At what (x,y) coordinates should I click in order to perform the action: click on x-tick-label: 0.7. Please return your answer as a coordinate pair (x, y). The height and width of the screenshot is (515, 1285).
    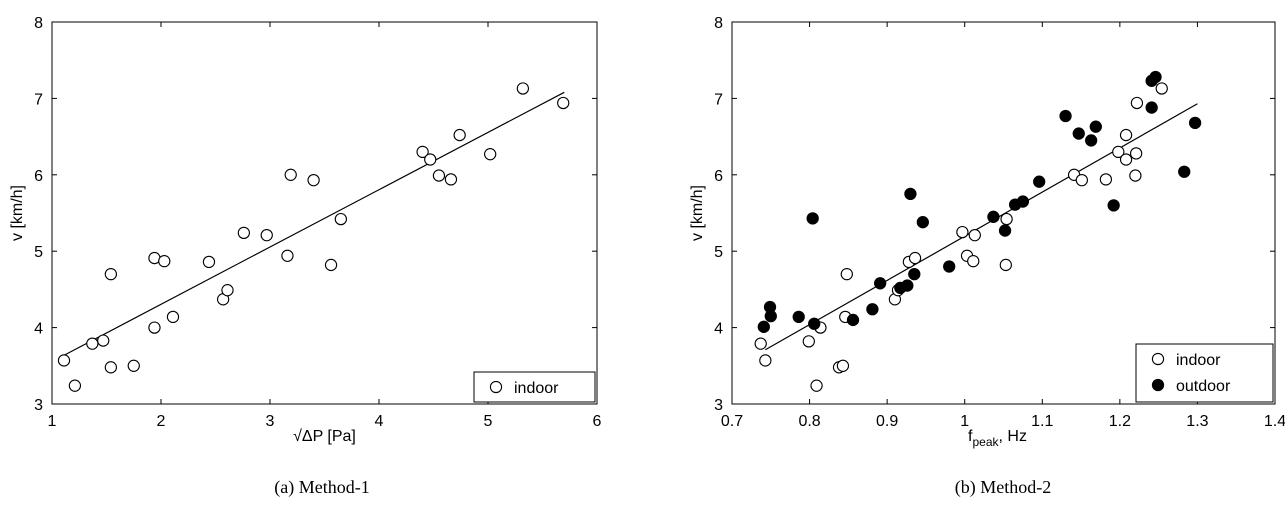
    Looking at the image, I should click on (732, 421).